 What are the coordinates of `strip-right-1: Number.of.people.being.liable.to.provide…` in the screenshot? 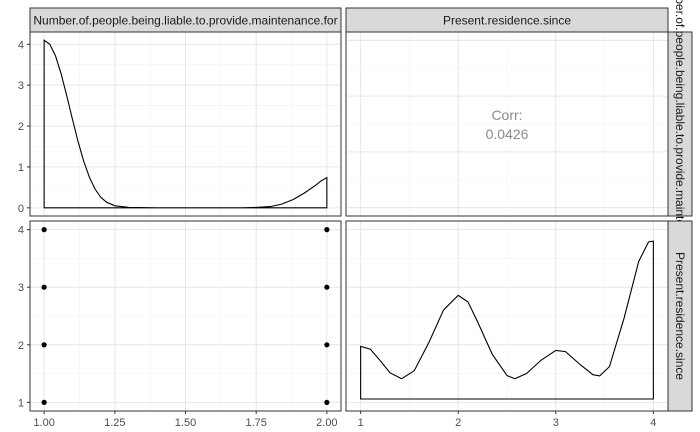 It's located at (680, 138).